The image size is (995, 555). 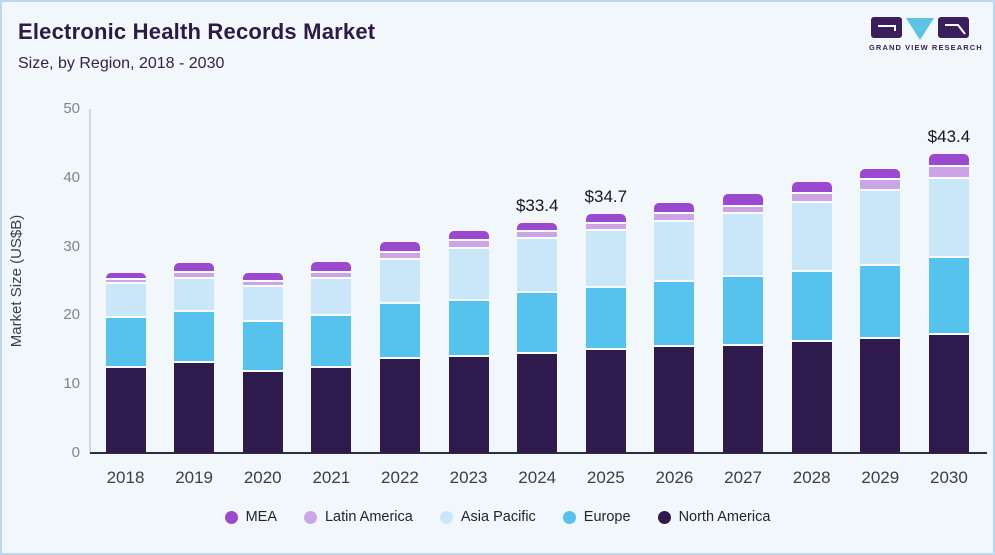 I want to click on stacked-bar-2021, so click(x=331, y=357).